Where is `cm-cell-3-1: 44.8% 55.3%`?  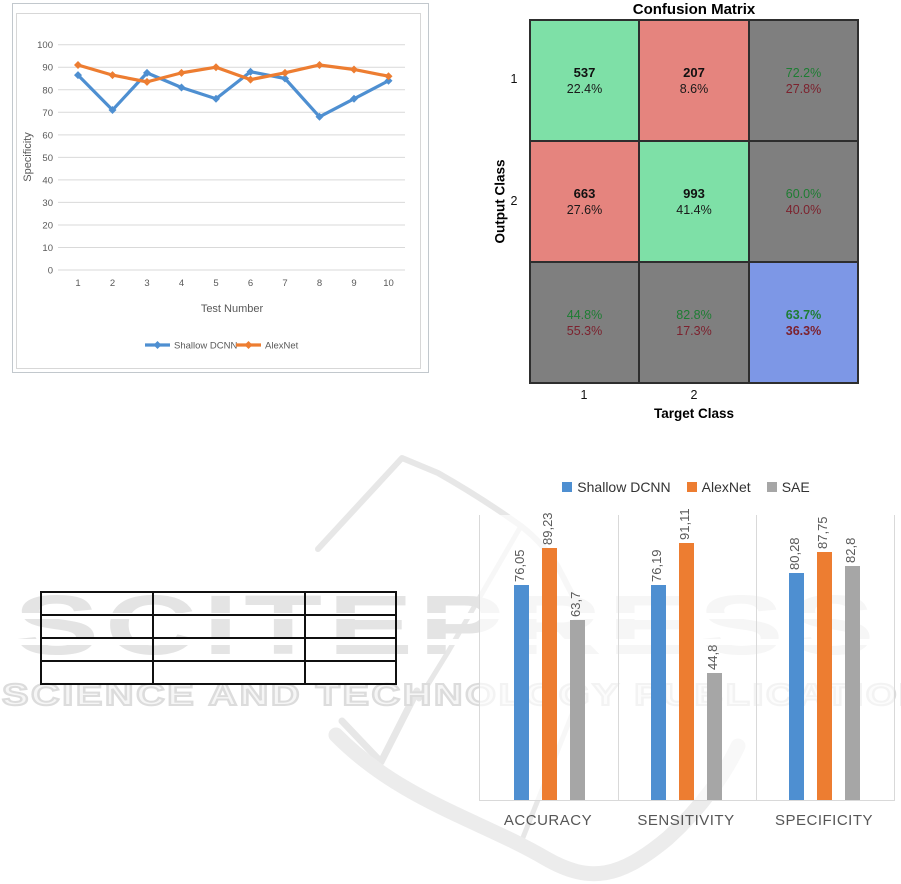 cm-cell-3-1: 44.8% 55.3% is located at coordinates (584, 322).